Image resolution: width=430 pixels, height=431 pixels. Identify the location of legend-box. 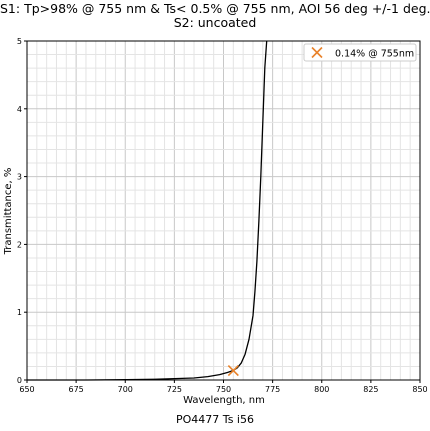
(360, 52).